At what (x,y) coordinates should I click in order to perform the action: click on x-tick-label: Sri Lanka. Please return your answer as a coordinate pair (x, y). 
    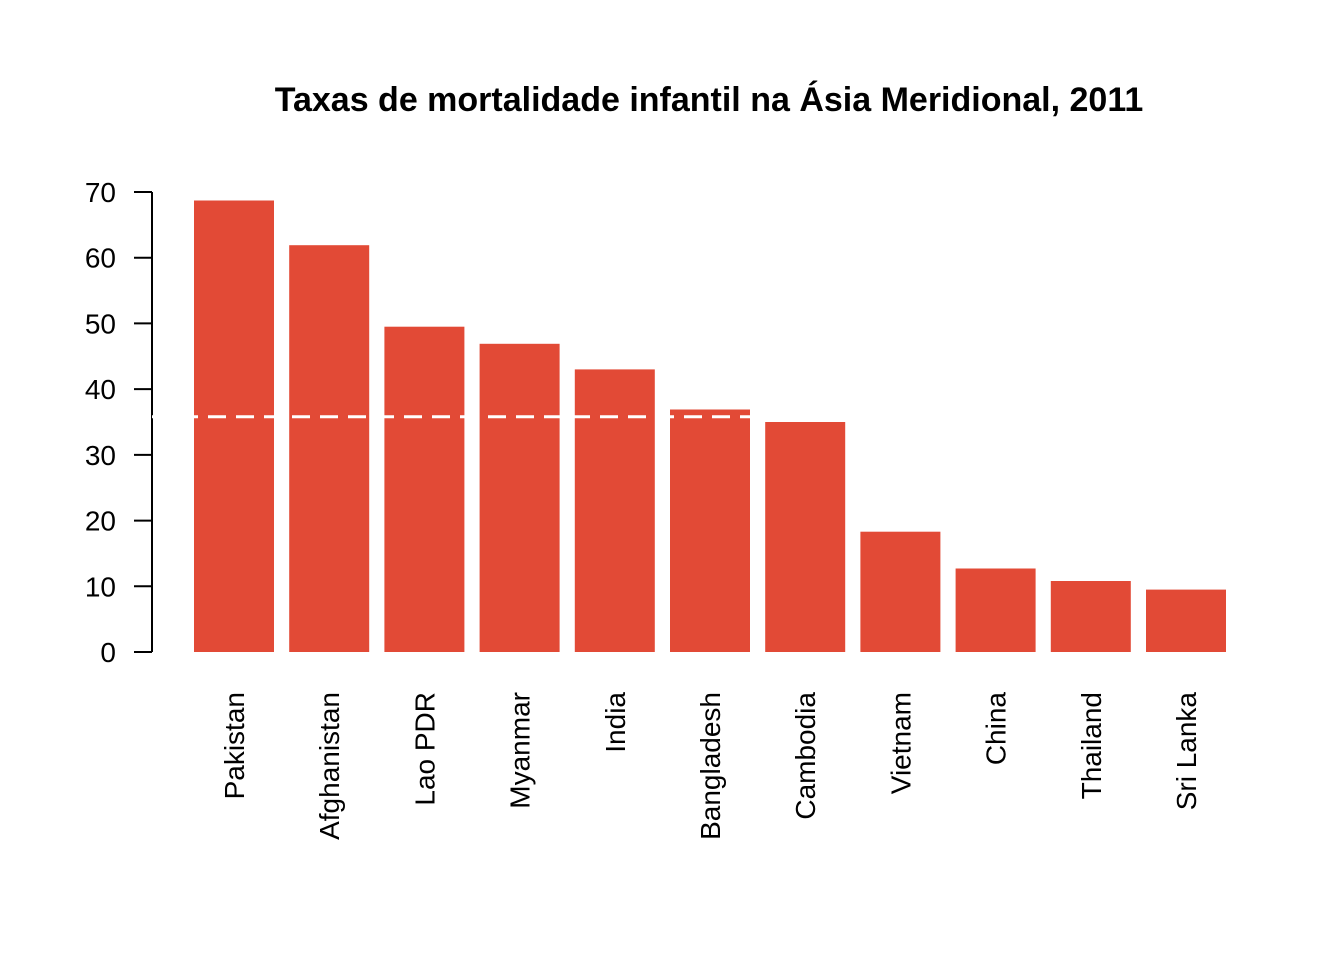
    Looking at the image, I should click on (1186, 751).